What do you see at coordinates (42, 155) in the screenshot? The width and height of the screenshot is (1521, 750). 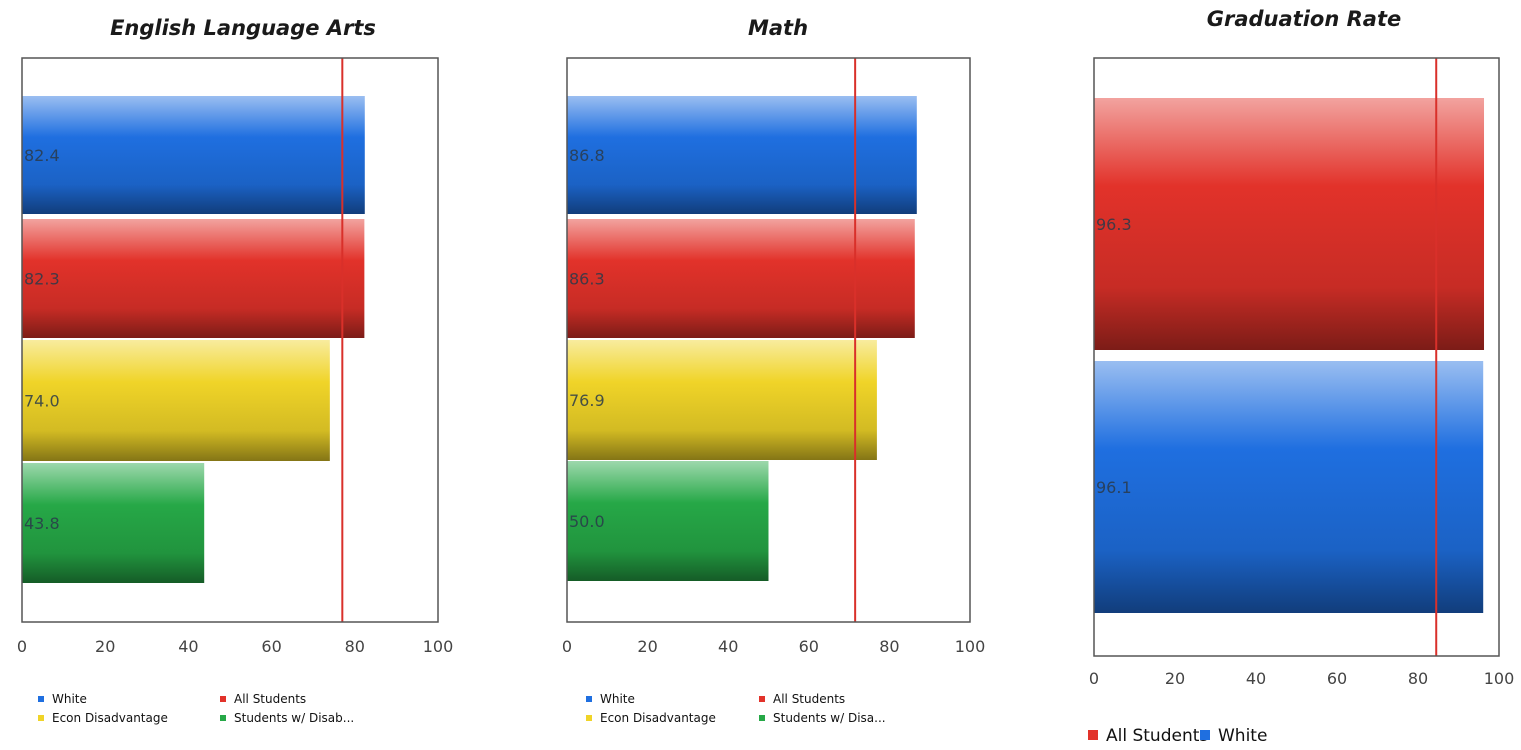 I see `data-label-white: 82.4` at bounding box center [42, 155].